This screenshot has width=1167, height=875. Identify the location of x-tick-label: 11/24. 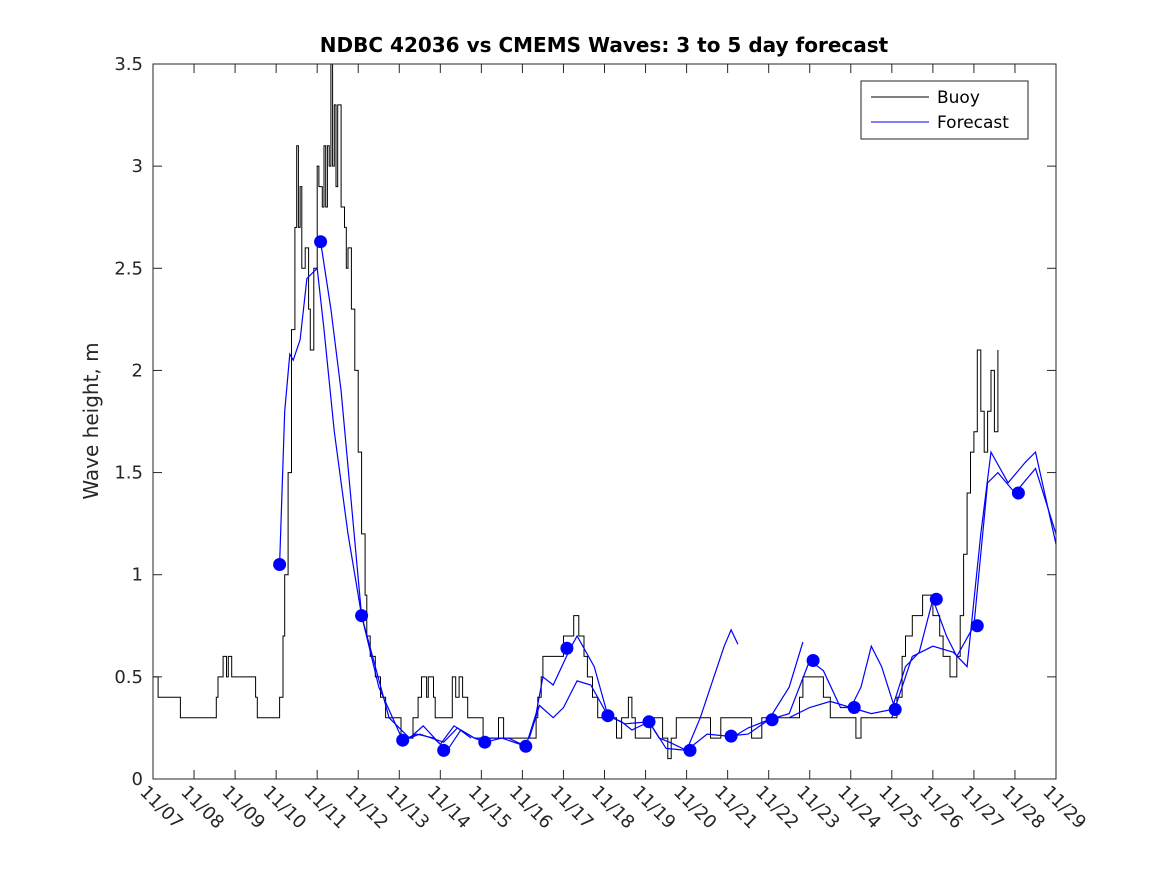
(859, 808).